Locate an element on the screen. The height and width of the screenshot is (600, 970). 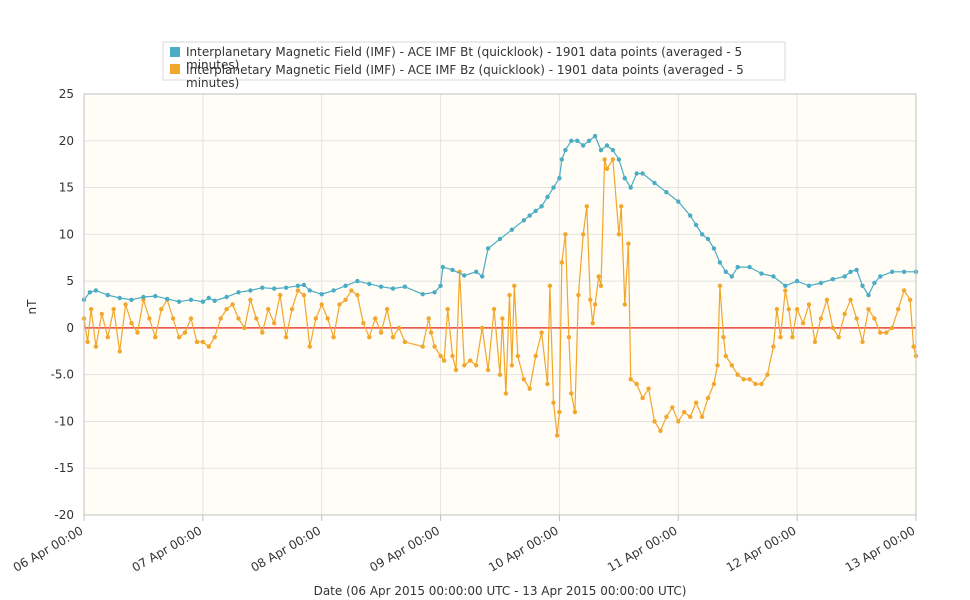
y-axis-title: nT is located at coordinates (32, 307).